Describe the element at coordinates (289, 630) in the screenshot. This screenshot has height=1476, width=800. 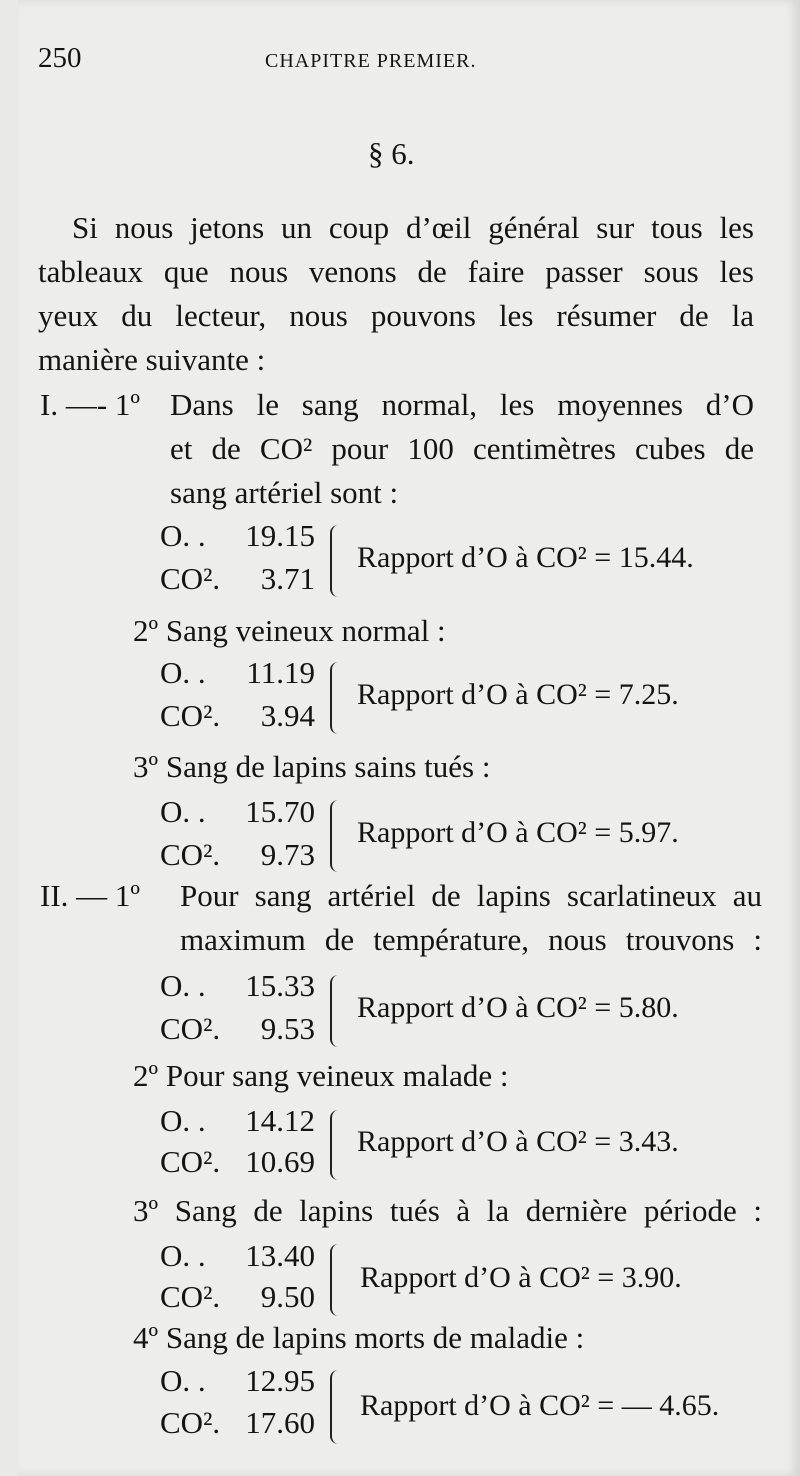
I see `item-heading: 2º Sang veineux normal :` at that location.